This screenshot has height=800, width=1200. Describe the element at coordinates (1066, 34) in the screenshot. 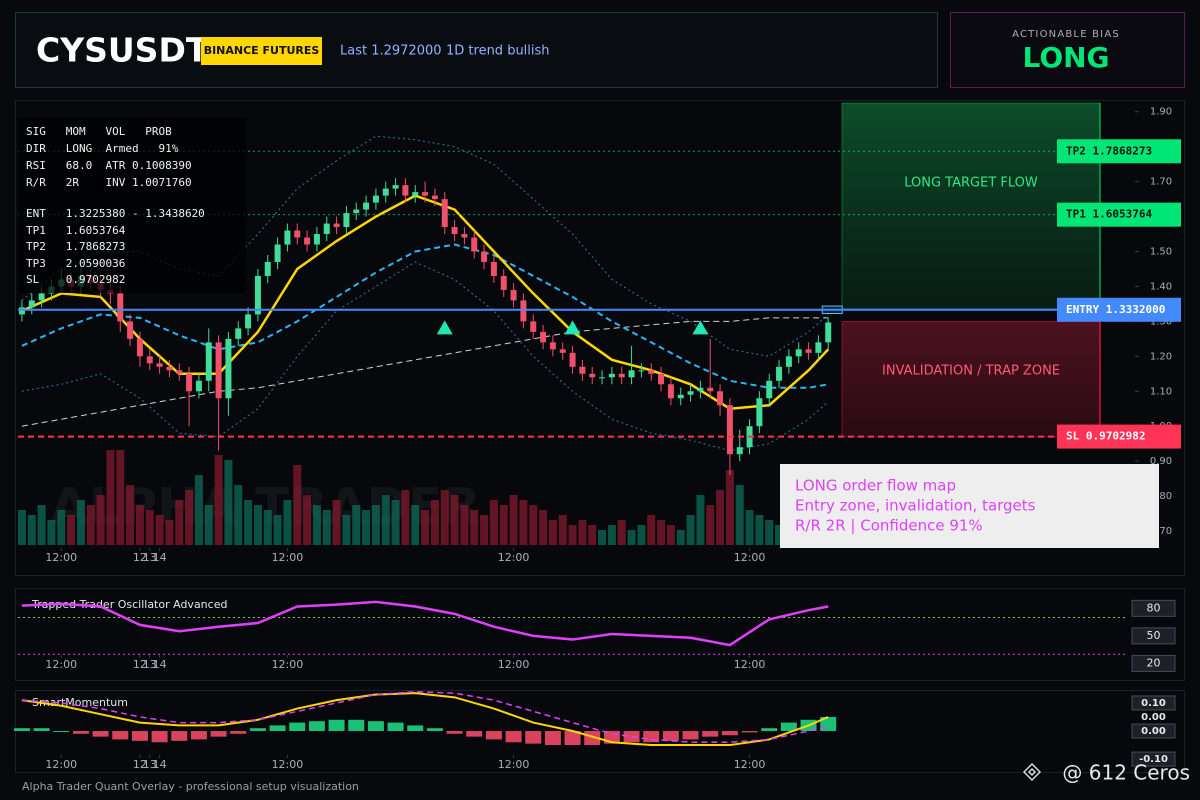

I see `bias-label: ACTIONABLE BIAS` at that location.